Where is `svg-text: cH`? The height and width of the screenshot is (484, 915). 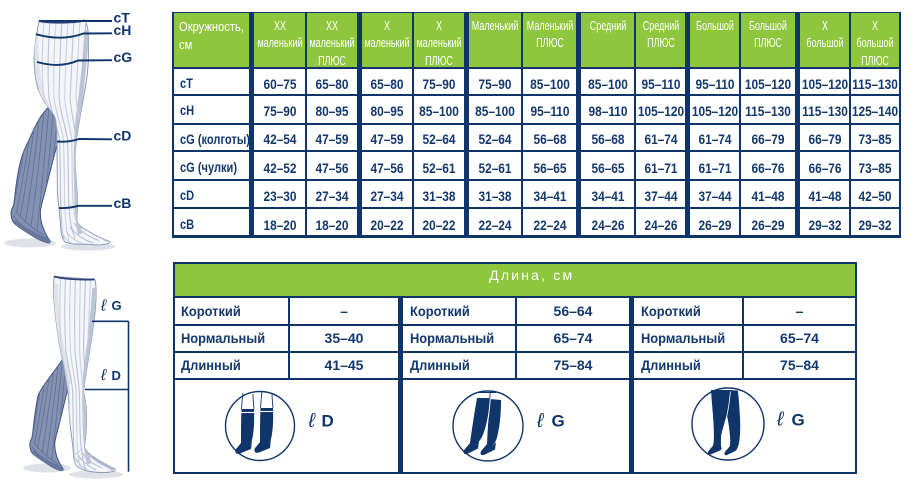
svg-text: cH is located at coordinates (123, 30).